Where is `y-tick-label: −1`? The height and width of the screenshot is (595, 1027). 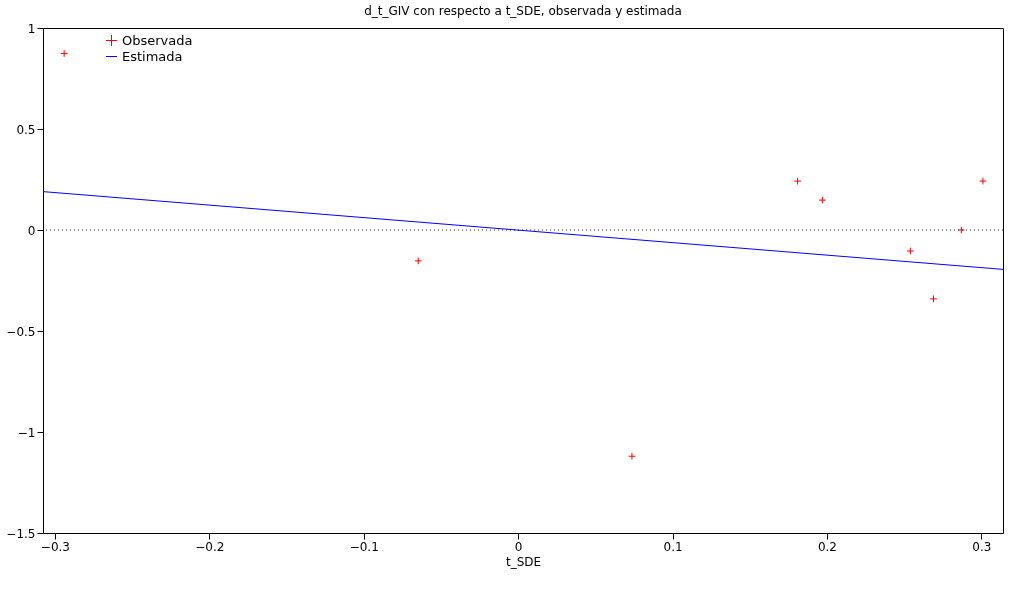
y-tick-label: −1 is located at coordinates (26, 432).